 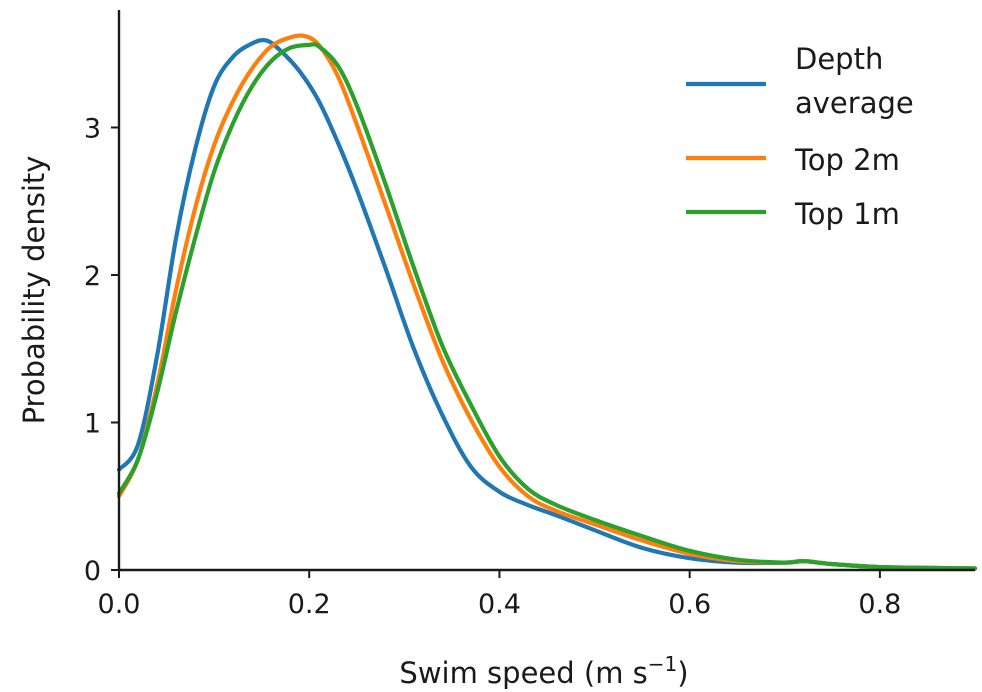 What do you see at coordinates (879, 604) in the screenshot?
I see `x-tick-label: 0.8` at bounding box center [879, 604].